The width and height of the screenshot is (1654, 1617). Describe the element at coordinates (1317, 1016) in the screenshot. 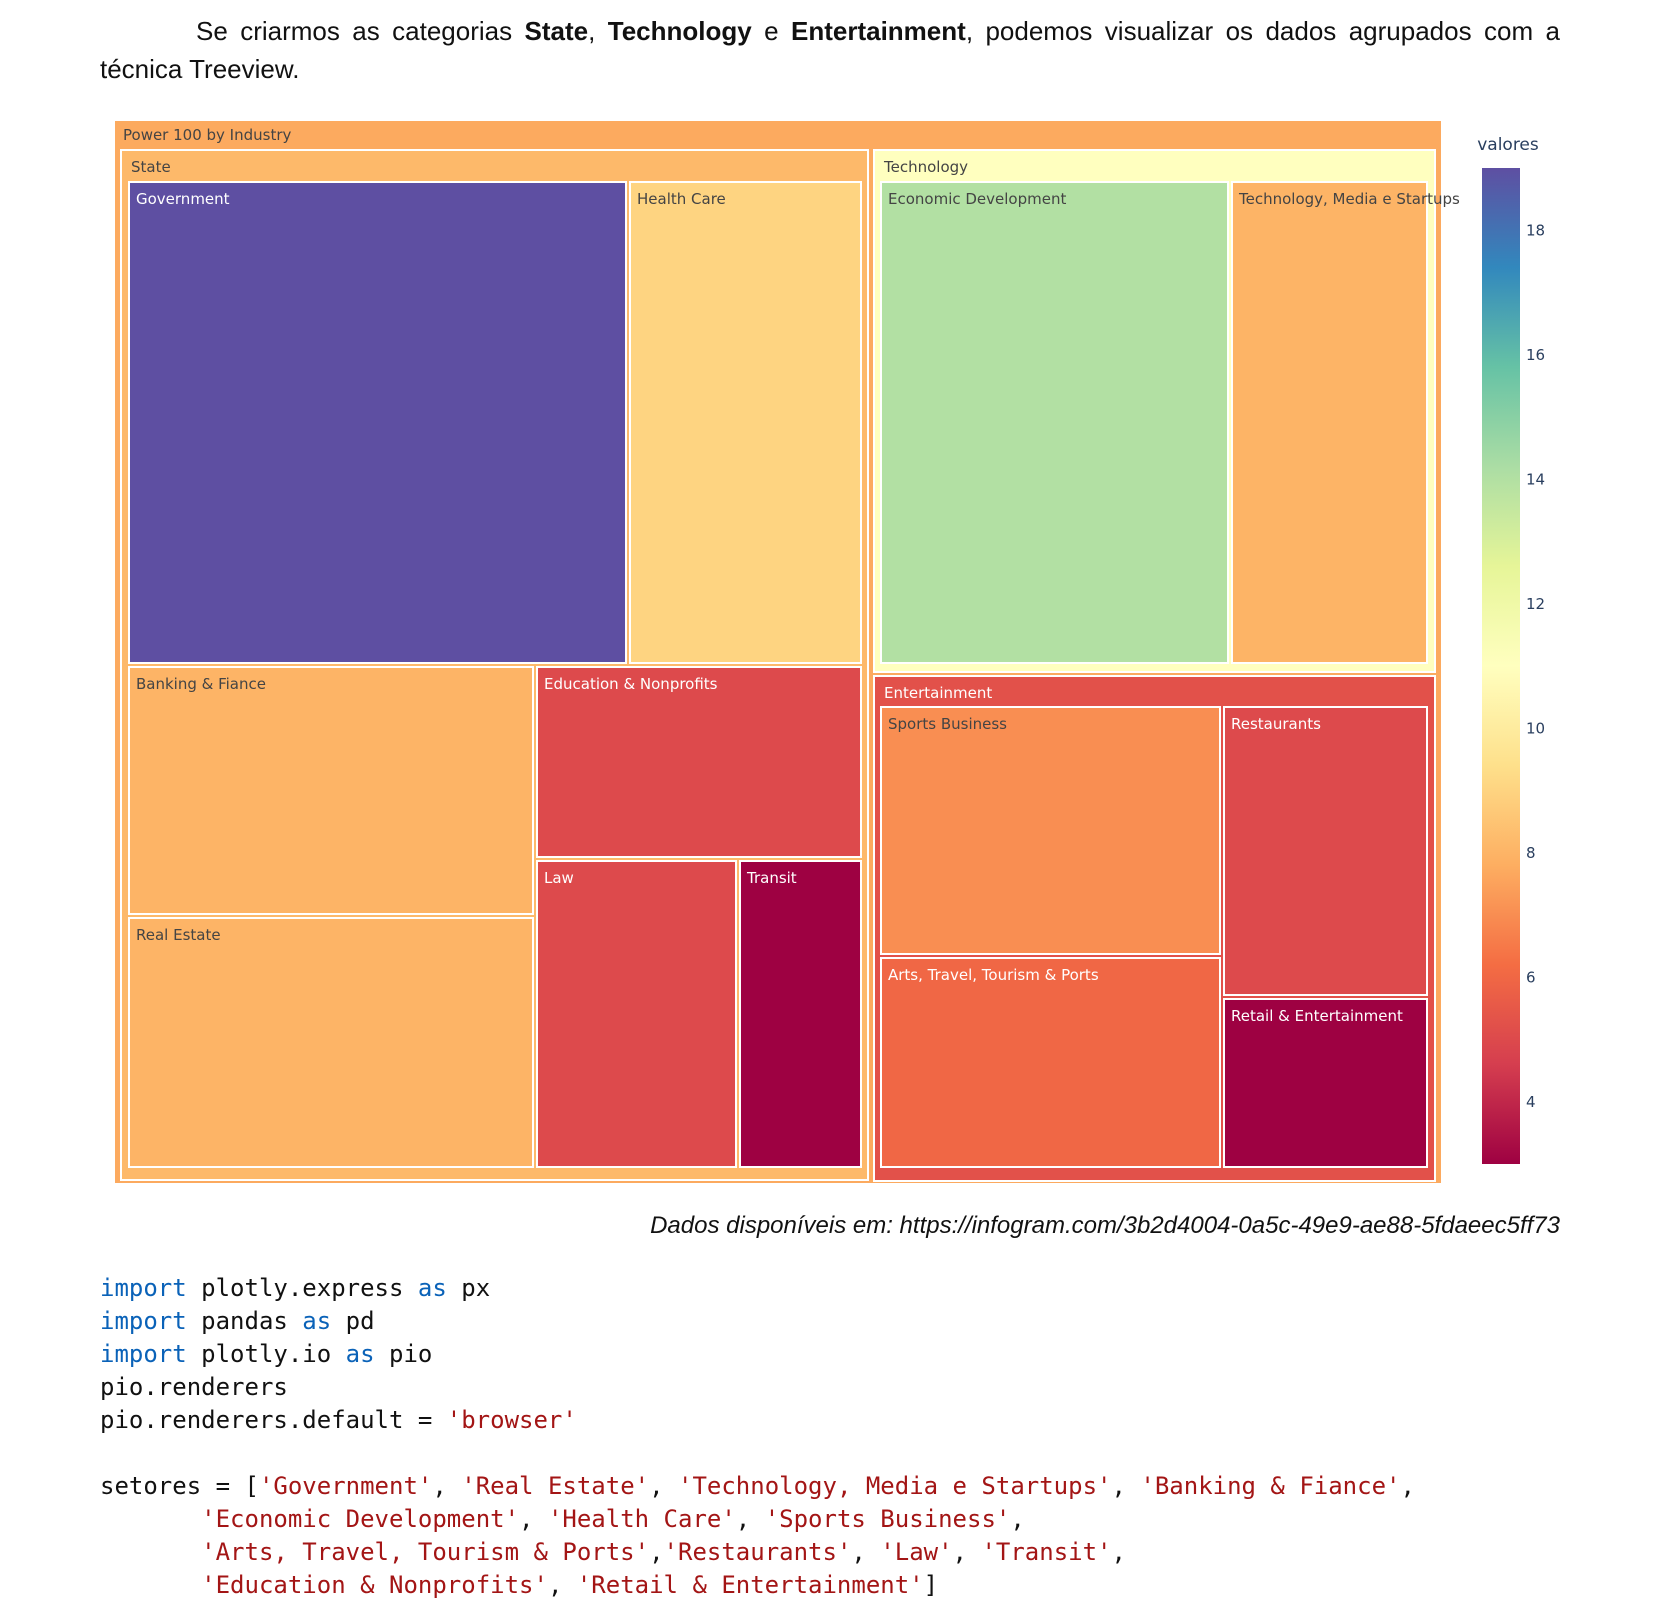

I see `treemap-tile-label: Retail & Entertainment` at that location.